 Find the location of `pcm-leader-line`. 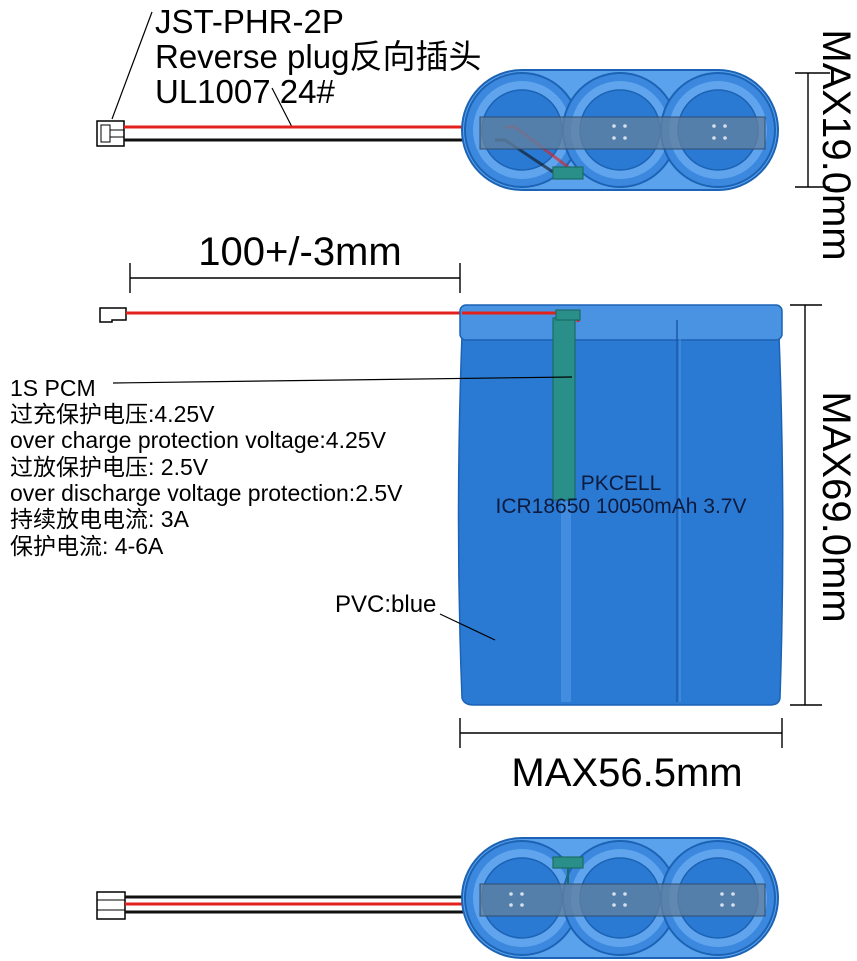

pcm-leader-line is located at coordinates (342, 380).